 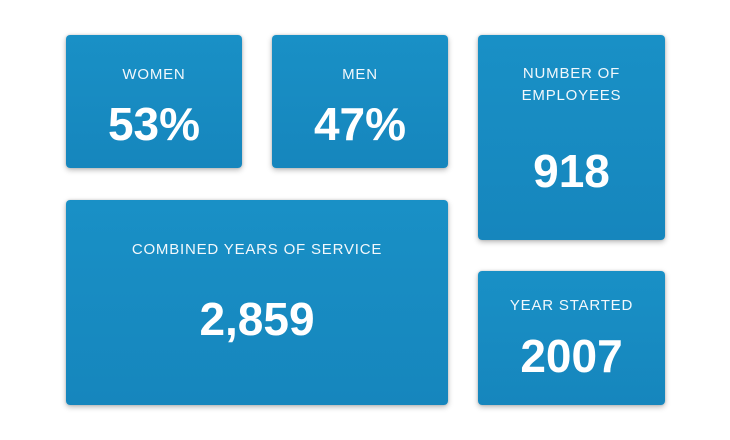 I want to click on stat-card-men: MEN 47%, so click(x=360, y=101).